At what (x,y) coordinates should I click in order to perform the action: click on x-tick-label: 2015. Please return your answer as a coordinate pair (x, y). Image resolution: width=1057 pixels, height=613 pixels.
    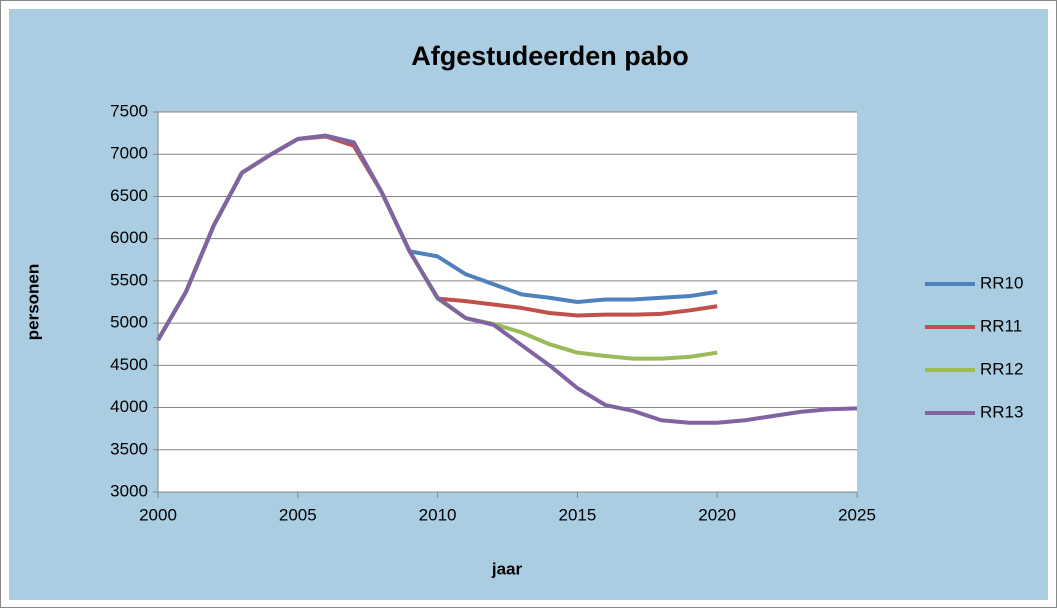
    Looking at the image, I should click on (577, 514).